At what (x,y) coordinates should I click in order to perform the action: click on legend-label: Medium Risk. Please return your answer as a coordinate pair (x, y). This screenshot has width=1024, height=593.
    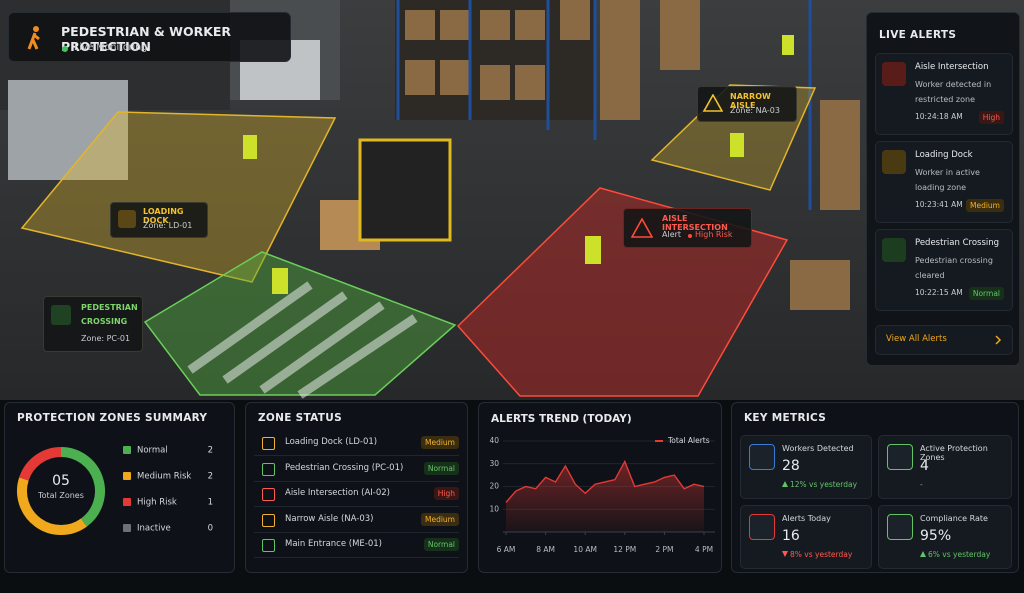
    Looking at the image, I should click on (164, 477).